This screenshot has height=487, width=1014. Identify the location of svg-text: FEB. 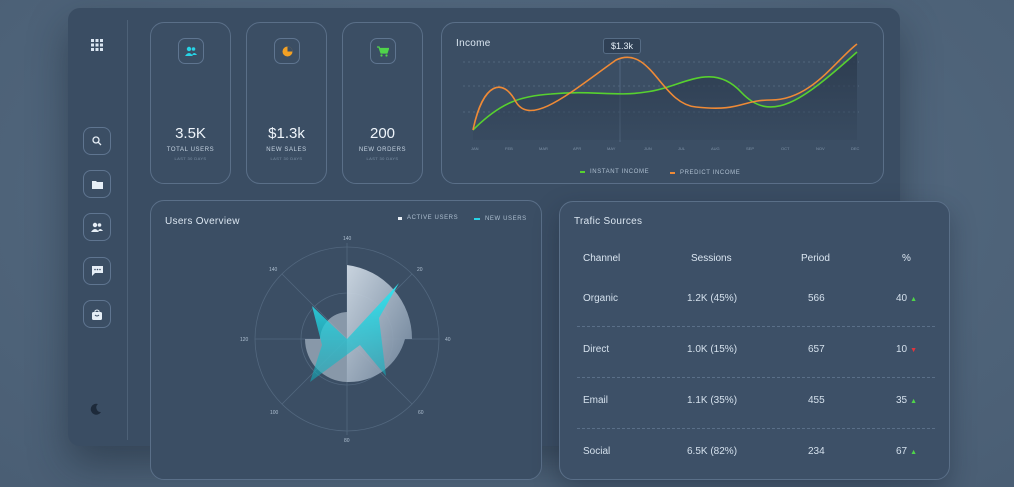
(509, 148).